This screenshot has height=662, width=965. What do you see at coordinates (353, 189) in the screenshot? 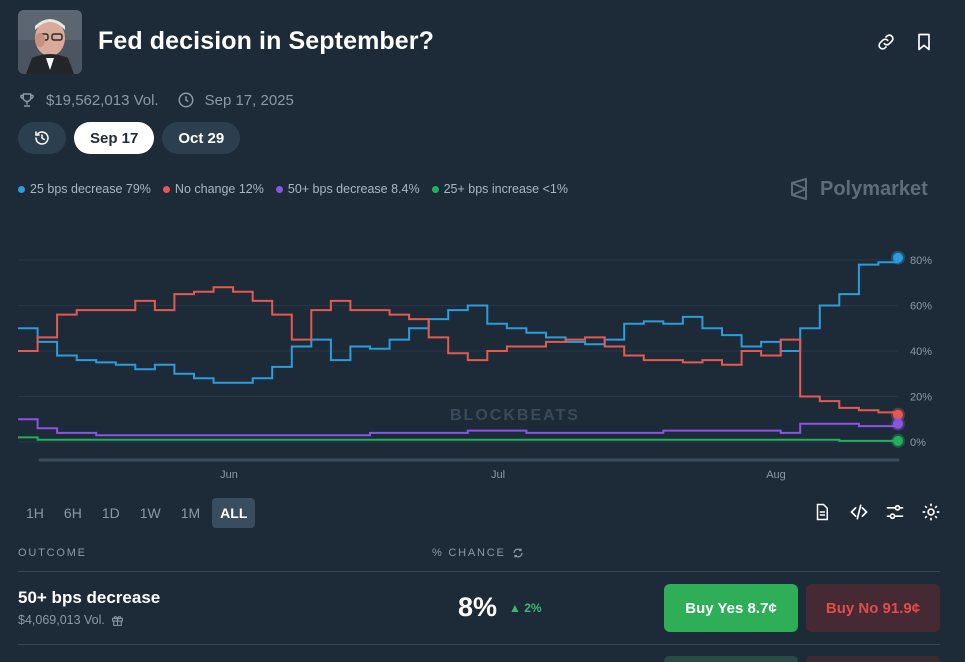
I see `legend-label: 50+ bps decrease 8.4%` at bounding box center [353, 189].